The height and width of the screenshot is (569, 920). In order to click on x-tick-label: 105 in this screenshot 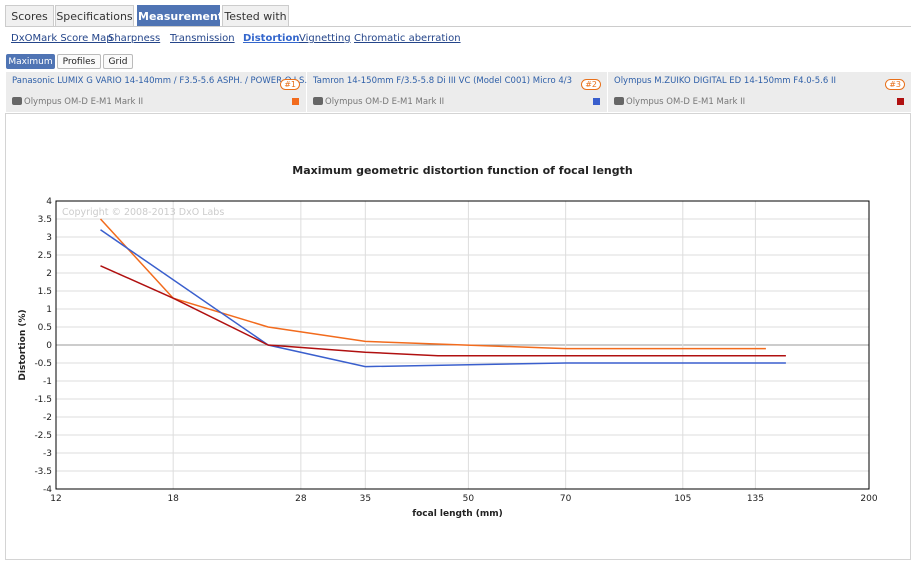, I will do `click(682, 499)`.